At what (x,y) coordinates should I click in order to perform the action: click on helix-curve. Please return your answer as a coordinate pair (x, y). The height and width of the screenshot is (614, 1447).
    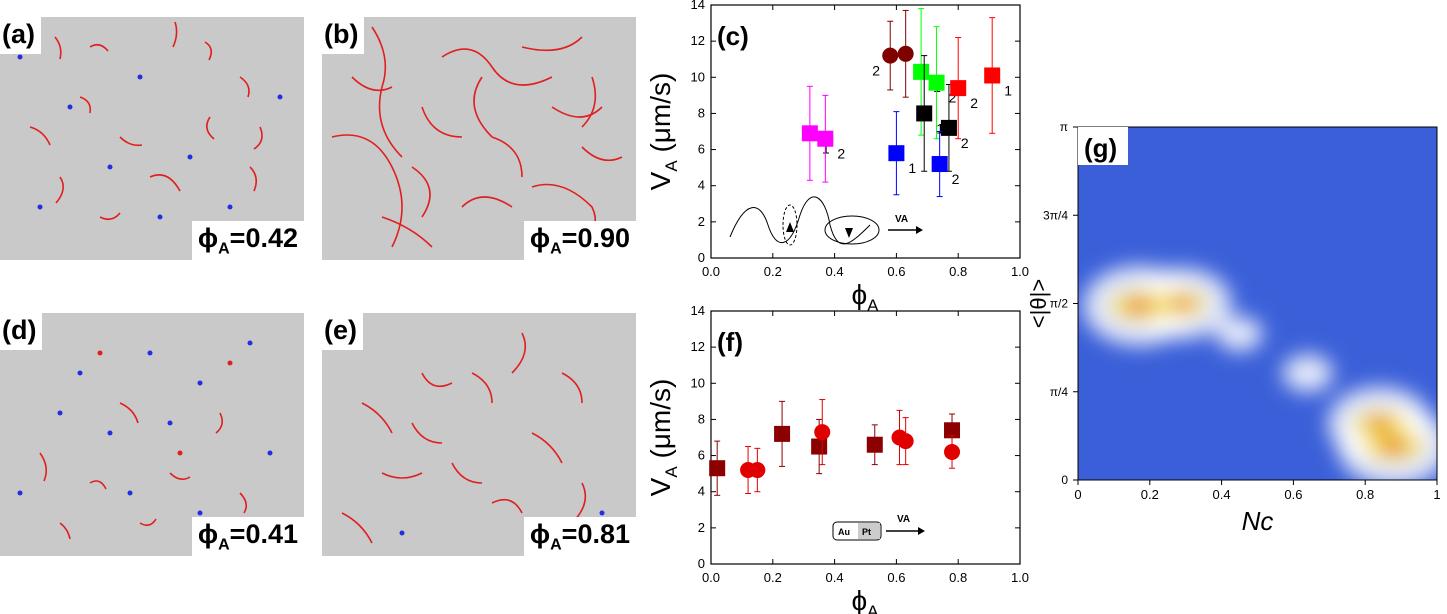
    Looking at the image, I should click on (800, 220).